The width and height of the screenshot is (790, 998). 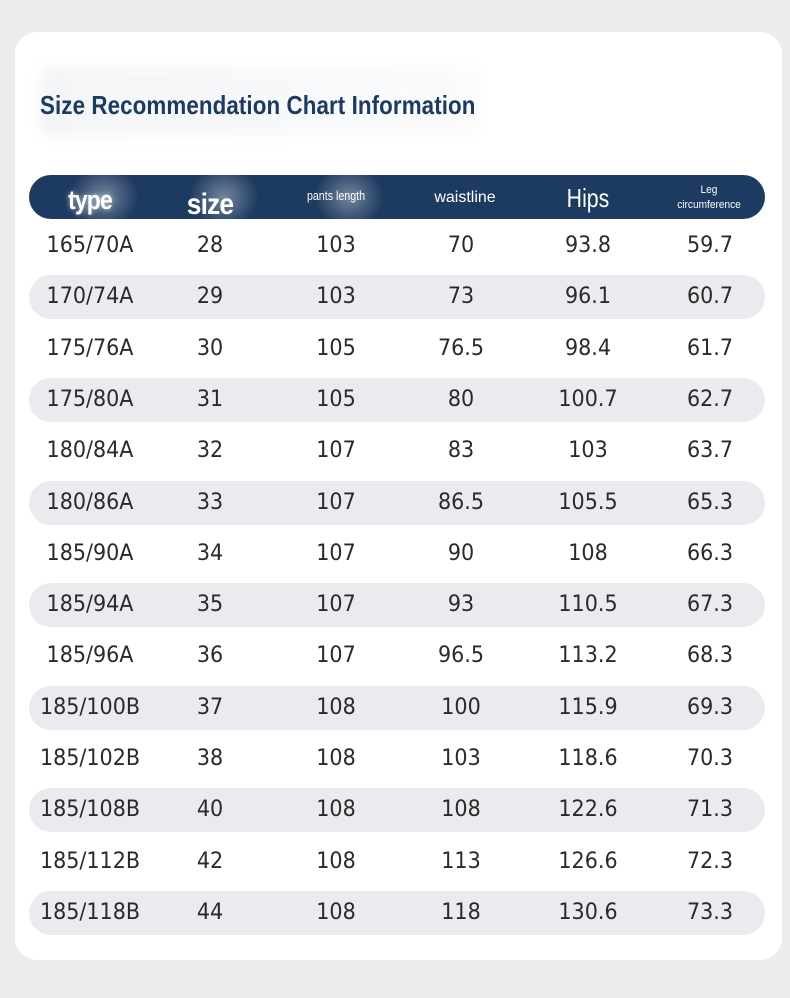 What do you see at coordinates (397, 297) in the screenshot?
I see `table-row: 170/74A 29 103 73 96.1 60.7` at bounding box center [397, 297].